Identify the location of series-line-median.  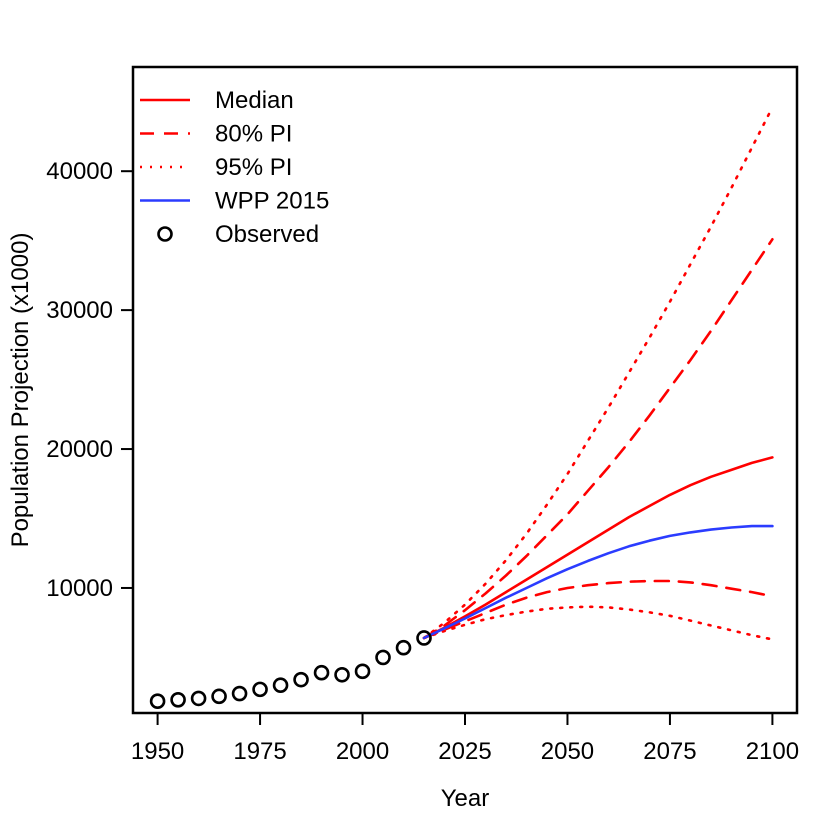
(598, 548).